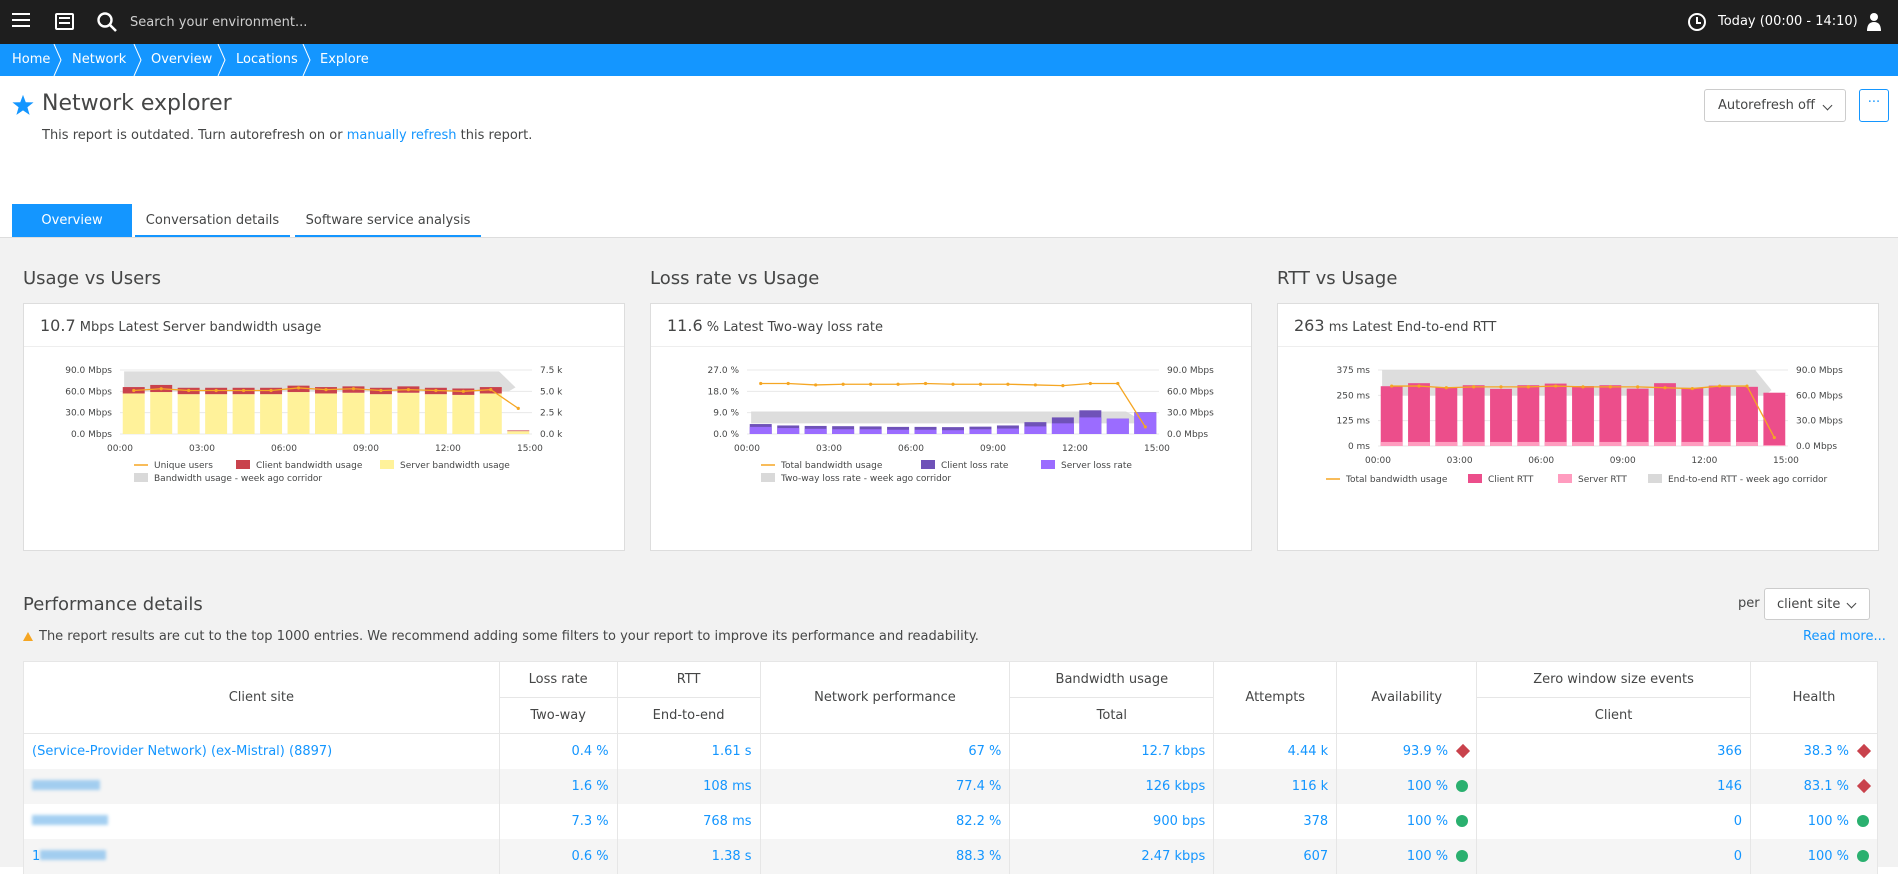  Describe the element at coordinates (558, 856) in the screenshot. I see `loss-rate-cell: 0.6 %` at that location.